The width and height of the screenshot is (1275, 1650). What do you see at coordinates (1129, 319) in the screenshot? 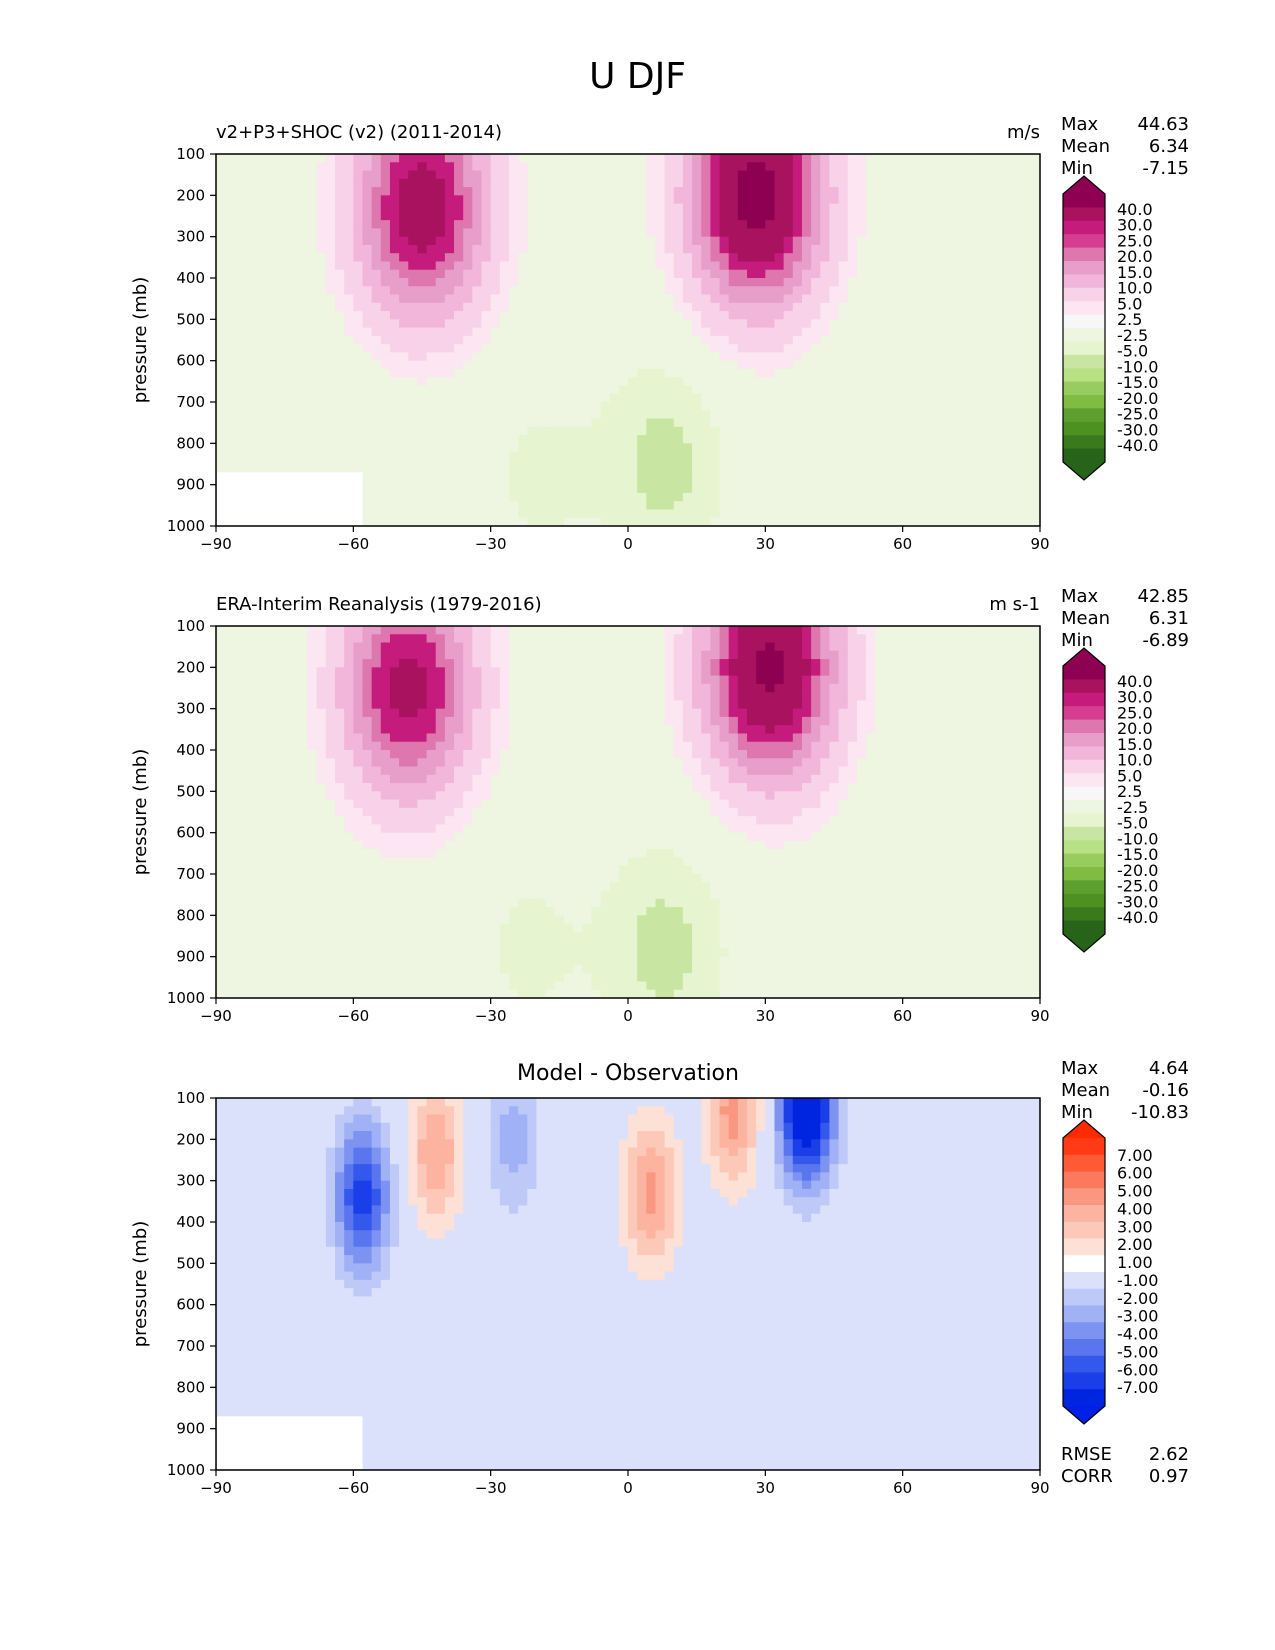
I see `colorbar-label: 2.5` at bounding box center [1129, 319].